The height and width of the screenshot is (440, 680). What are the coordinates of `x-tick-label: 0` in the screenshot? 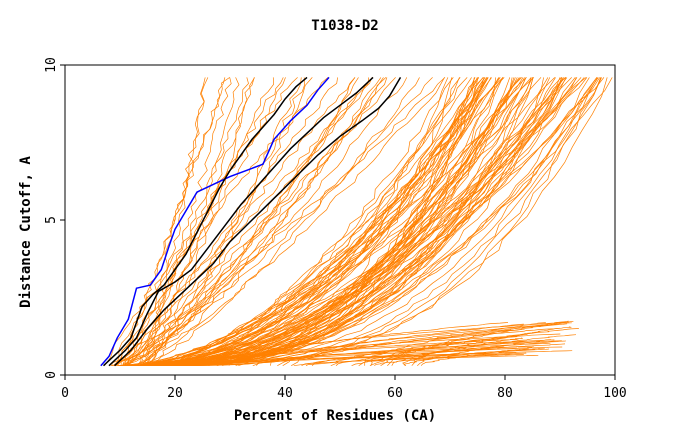 It's located at (65, 393).